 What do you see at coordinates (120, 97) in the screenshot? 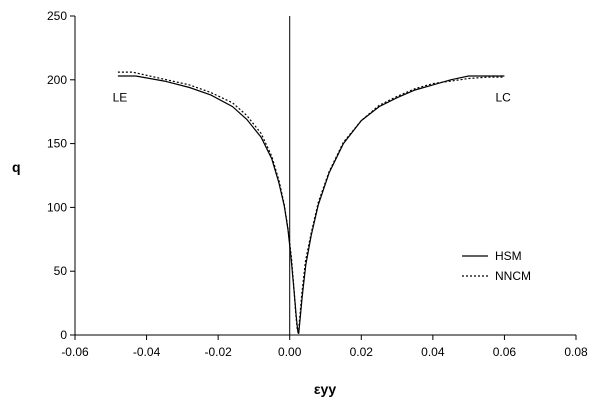
I see `annotation-label: LE` at bounding box center [120, 97].